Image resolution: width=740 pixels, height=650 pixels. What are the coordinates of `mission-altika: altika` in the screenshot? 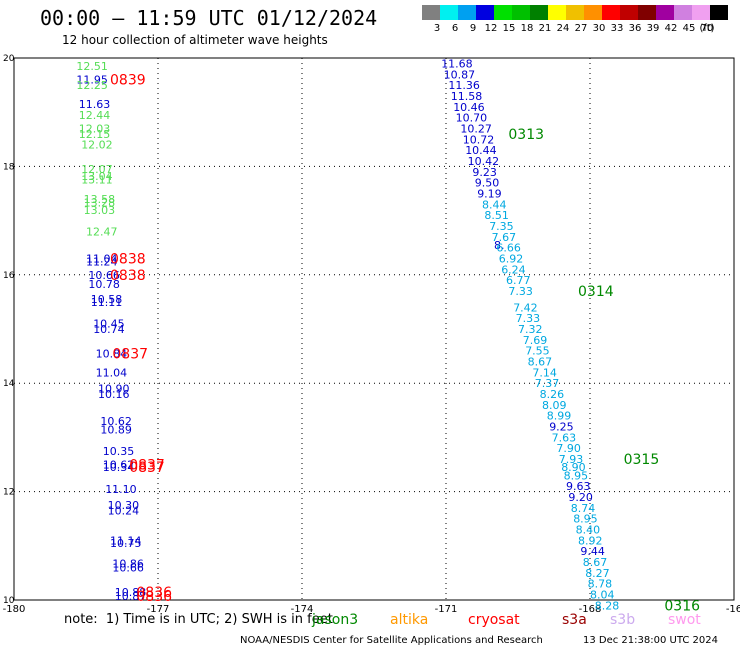 It's located at (409, 620).